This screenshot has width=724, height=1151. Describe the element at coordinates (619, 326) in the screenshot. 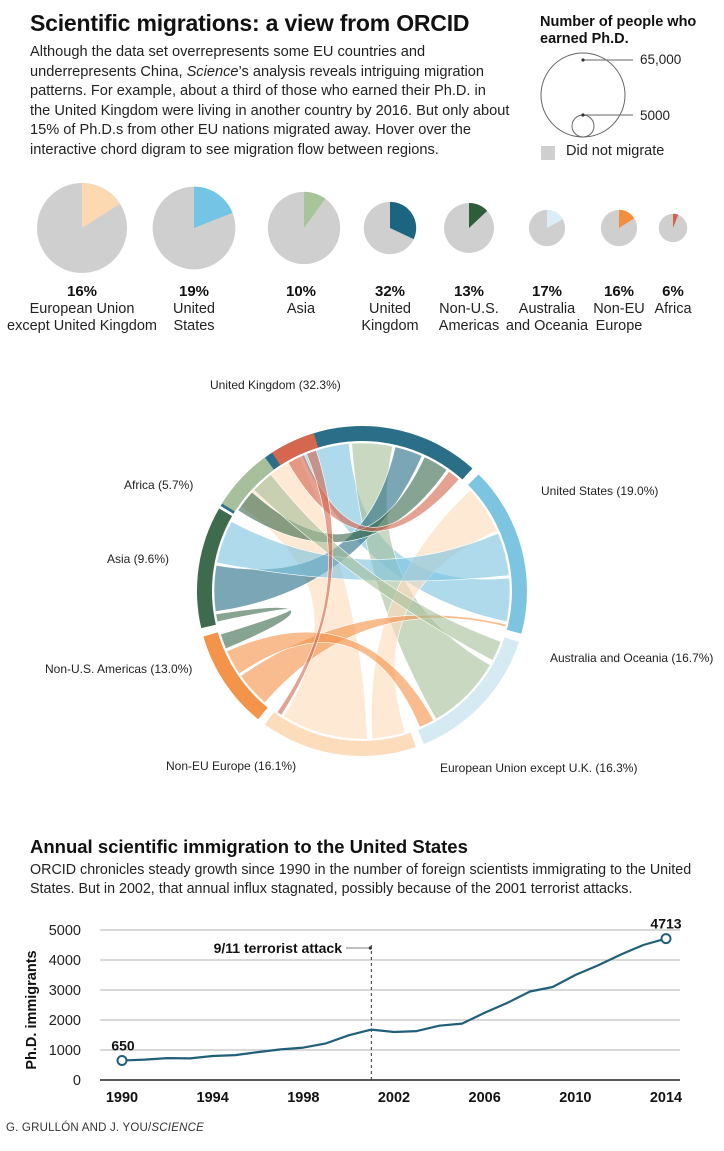

I see `pie-label-line2: Europe` at that location.